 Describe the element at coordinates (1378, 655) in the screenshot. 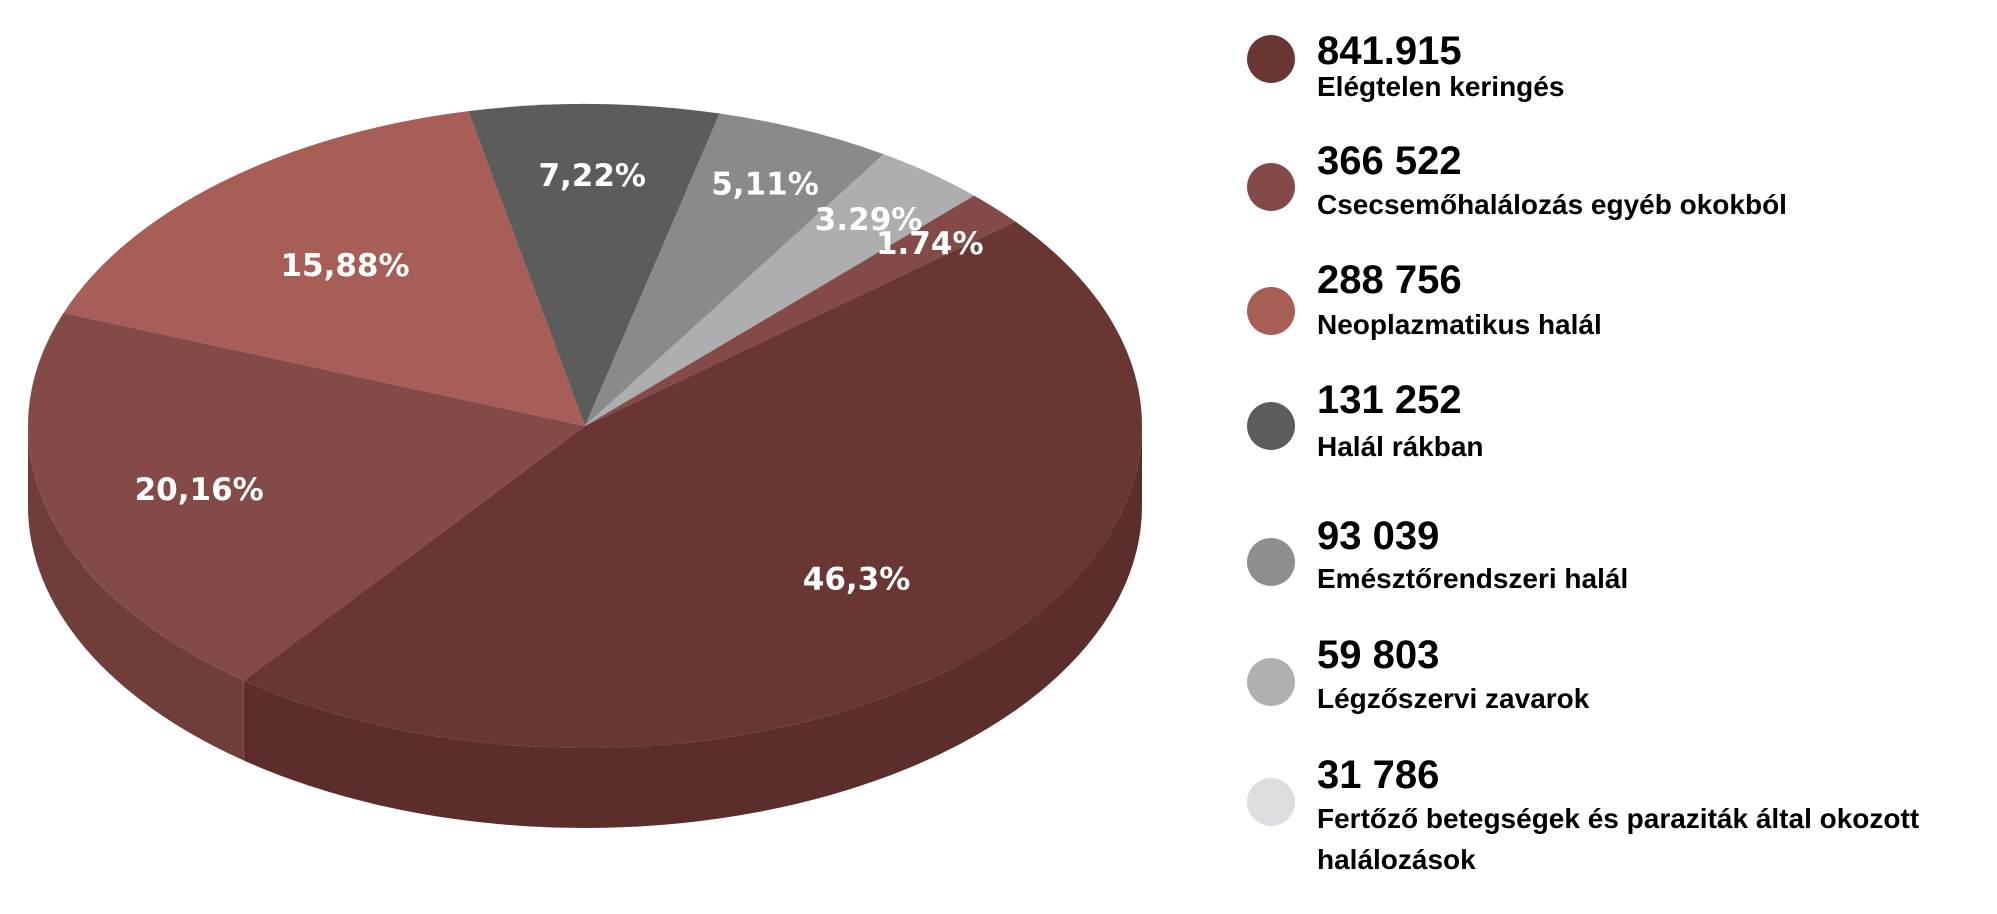

I see `legend-value: 59 803` at that location.